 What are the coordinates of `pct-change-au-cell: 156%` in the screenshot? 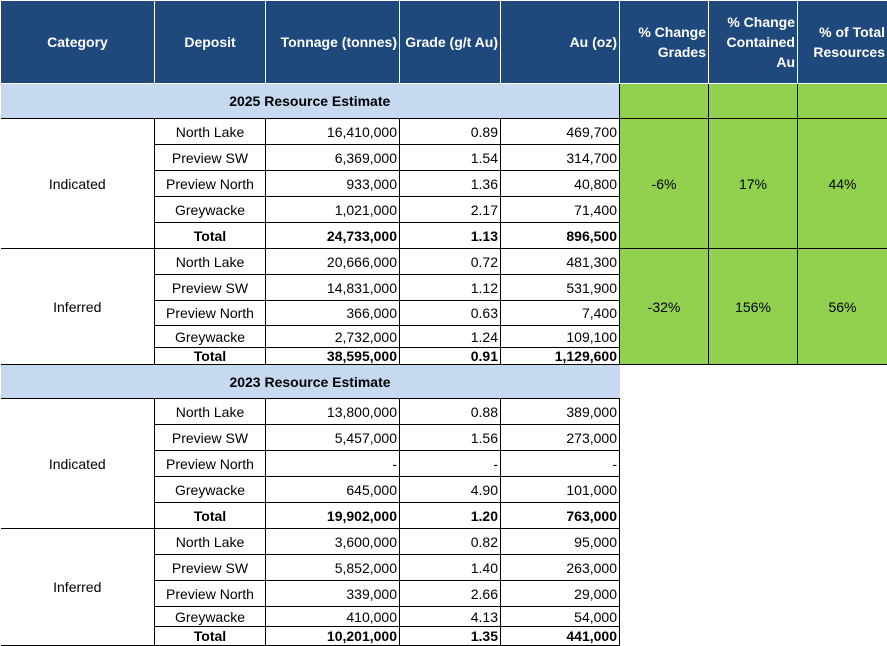 It's located at (753, 306).